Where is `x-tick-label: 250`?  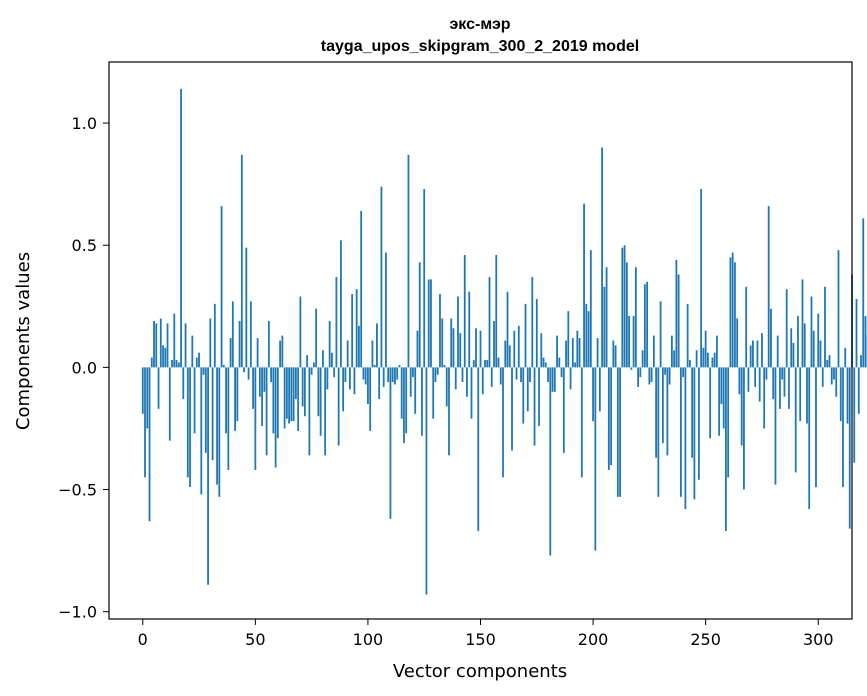
x-tick-label: 250 is located at coordinates (705, 639).